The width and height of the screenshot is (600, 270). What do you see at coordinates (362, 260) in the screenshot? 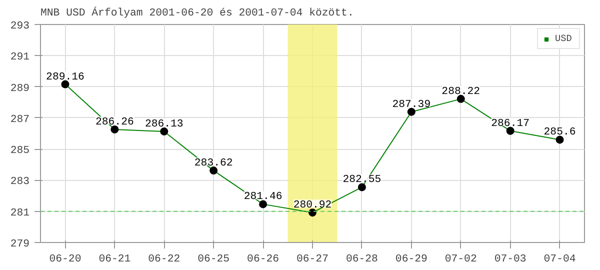
I see `x-tick-label: 06-28` at bounding box center [362, 260].